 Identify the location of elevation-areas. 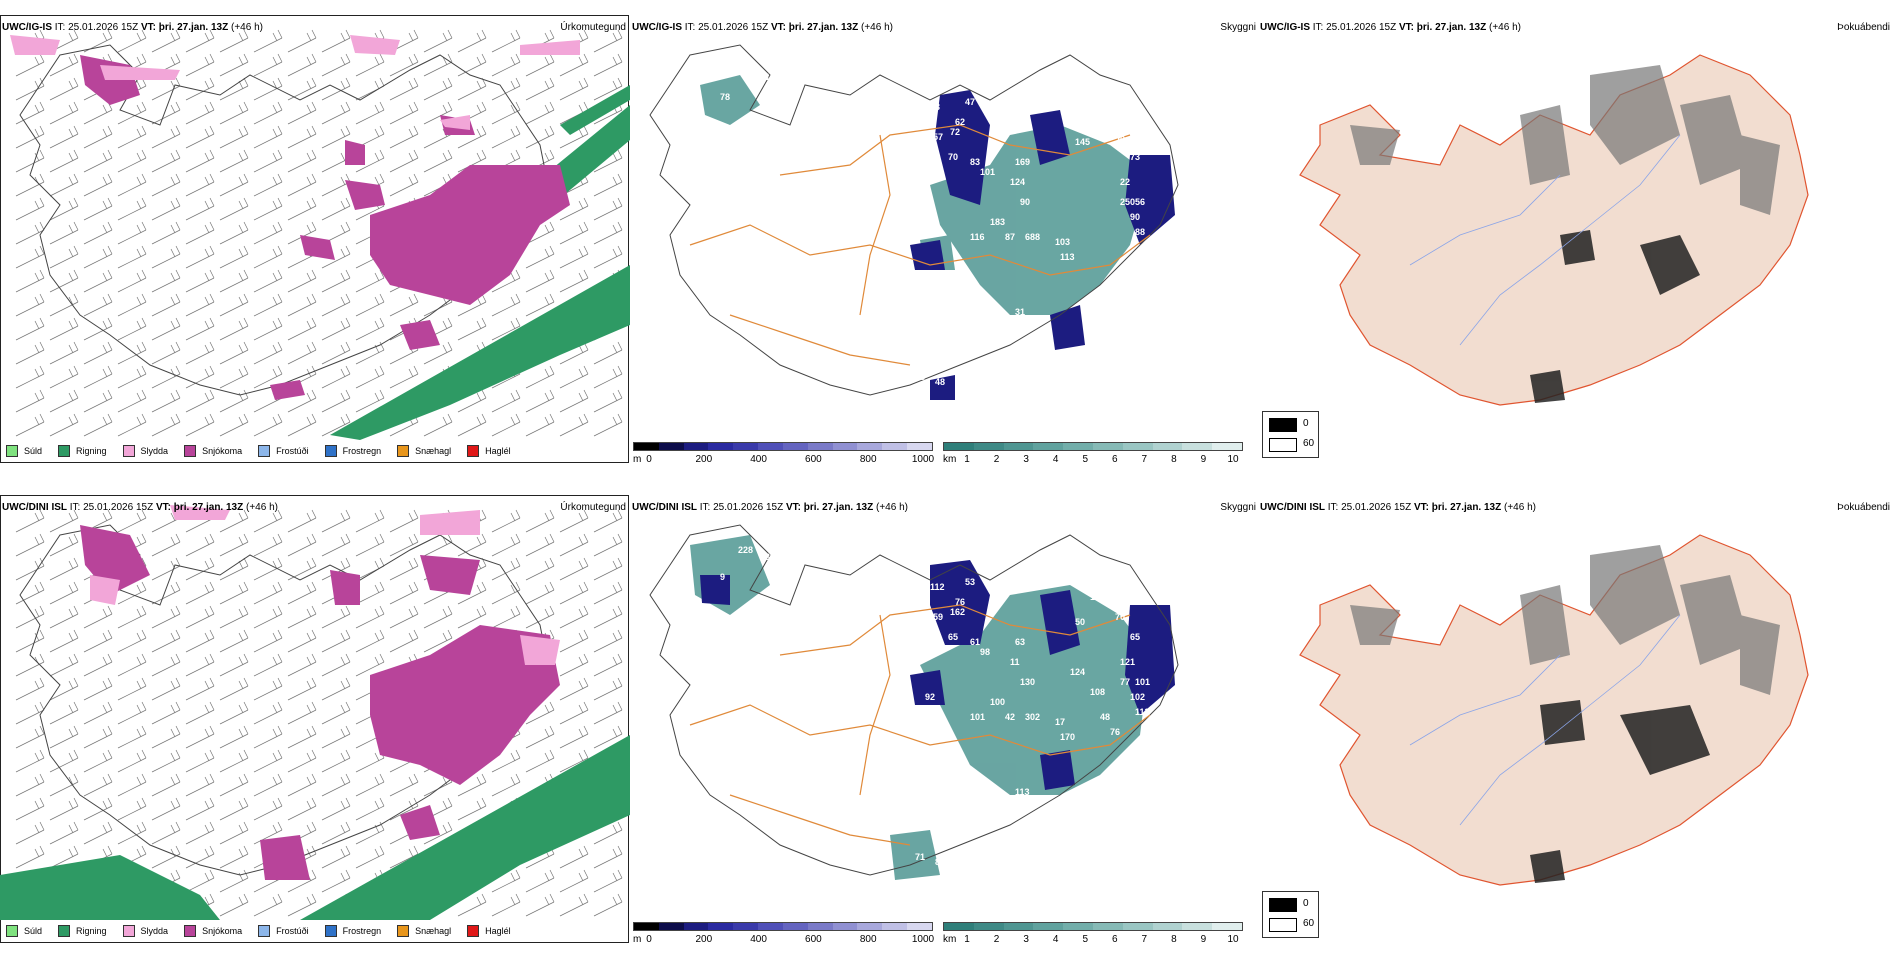
(937, 675).